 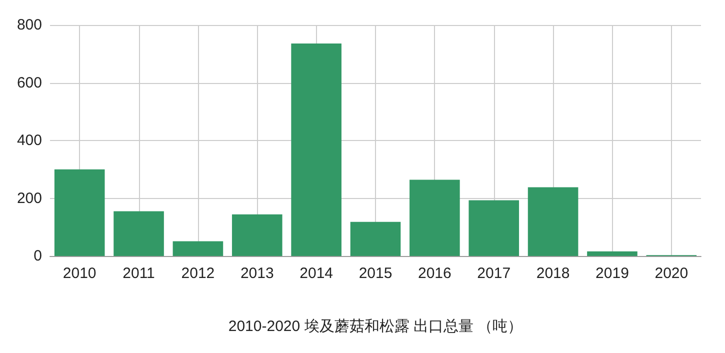 I want to click on y-tick-label: 0, so click(x=38, y=256).